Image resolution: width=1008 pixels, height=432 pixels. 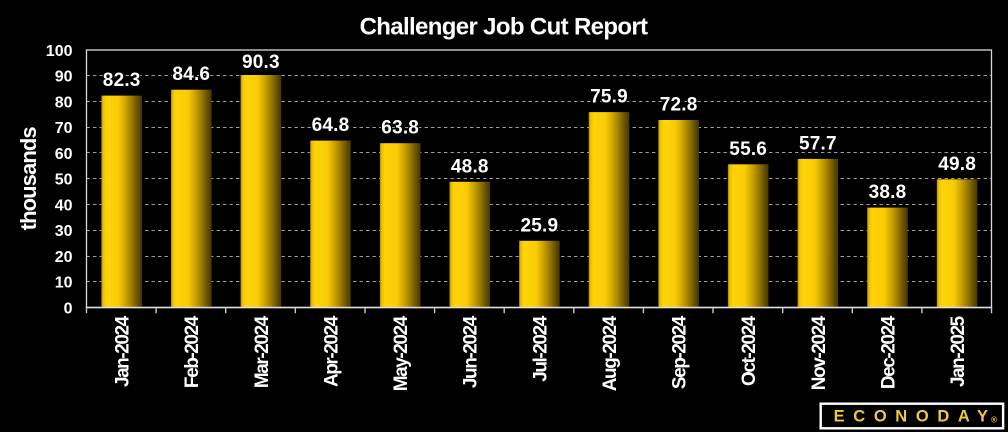 What do you see at coordinates (64, 77) in the screenshot?
I see `svg-text: 90` at bounding box center [64, 77].